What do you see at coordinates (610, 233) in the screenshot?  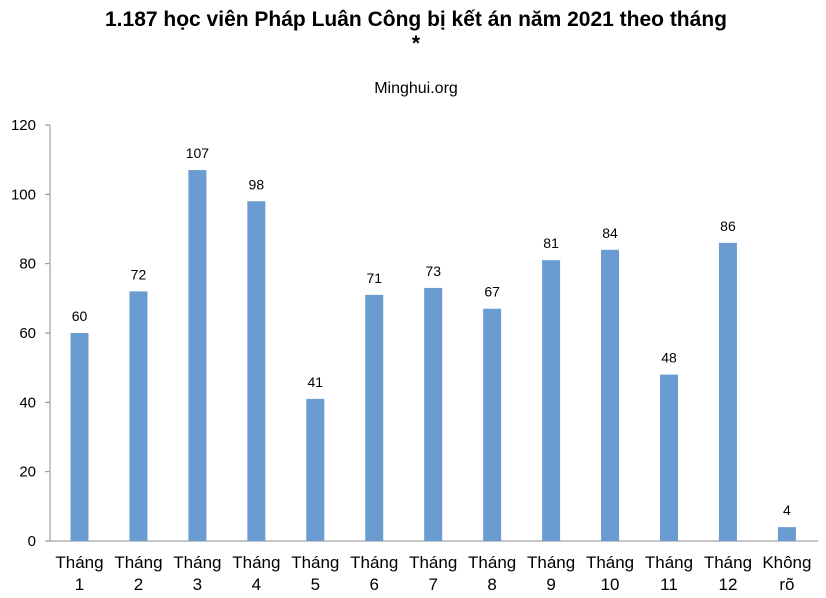 I see `data-label: 84` at bounding box center [610, 233].